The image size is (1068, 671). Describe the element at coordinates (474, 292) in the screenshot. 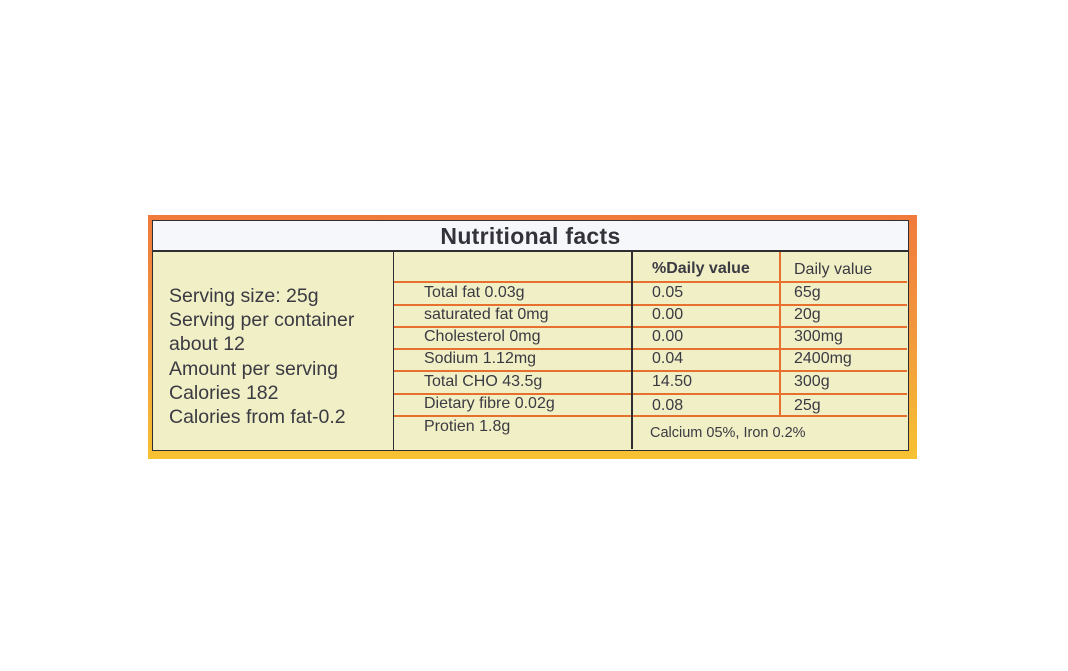

I see `nutrient-cell: Total fat 0.03g` at that location.